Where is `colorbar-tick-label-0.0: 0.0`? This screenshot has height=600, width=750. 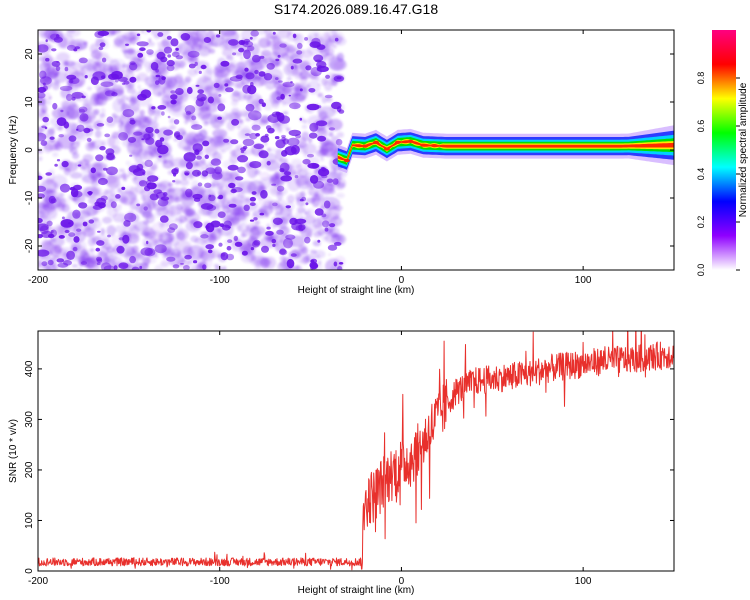
colorbar-tick-label-0.0: 0.0 is located at coordinates (701, 270).